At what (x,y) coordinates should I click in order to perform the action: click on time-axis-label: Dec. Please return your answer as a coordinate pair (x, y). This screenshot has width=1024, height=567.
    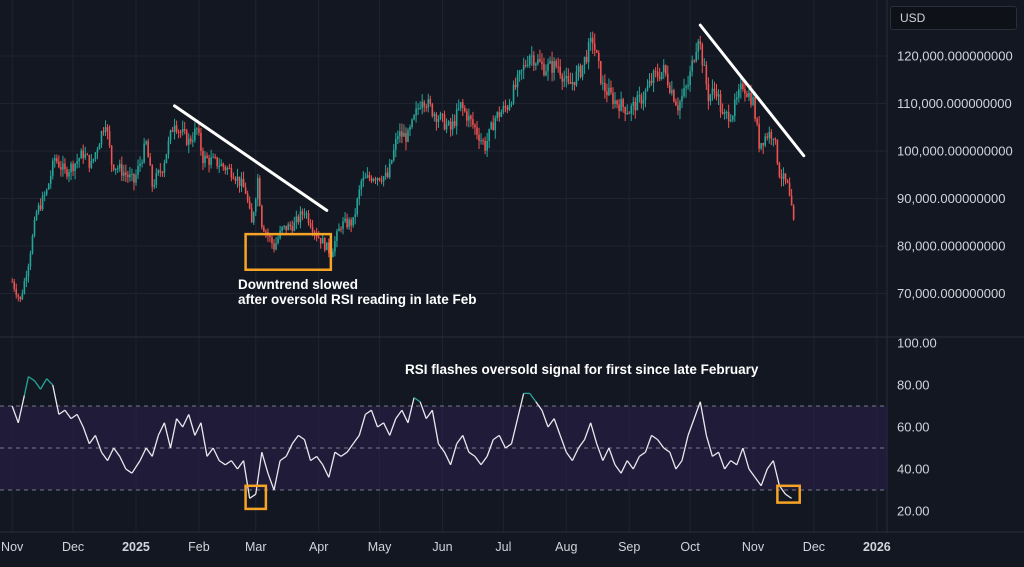
    Looking at the image, I should click on (73, 547).